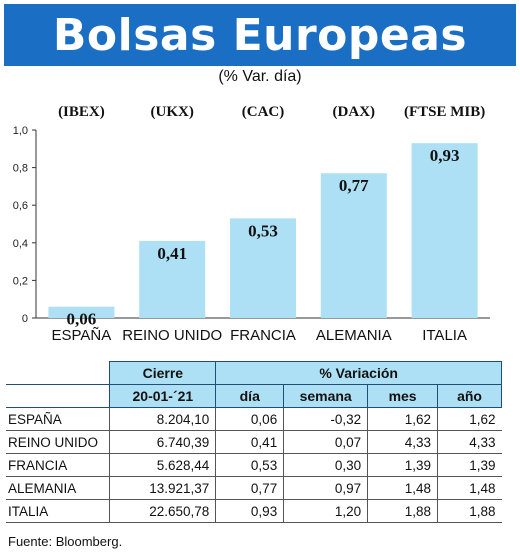  I want to click on table-row: ALEMANIA 13.921,37 0,77 0,97 1,48 1,48, so click(254, 488).